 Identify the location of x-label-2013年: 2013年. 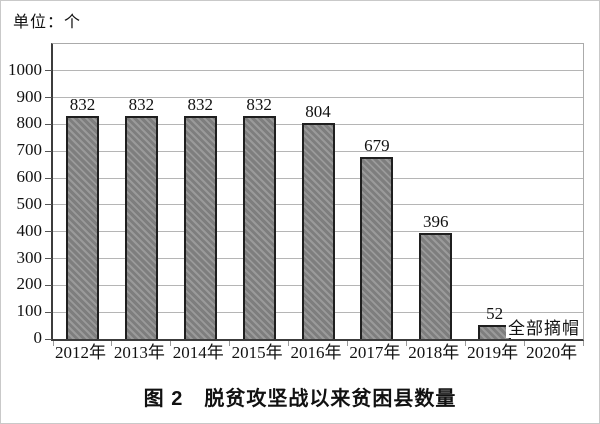
(139, 352).